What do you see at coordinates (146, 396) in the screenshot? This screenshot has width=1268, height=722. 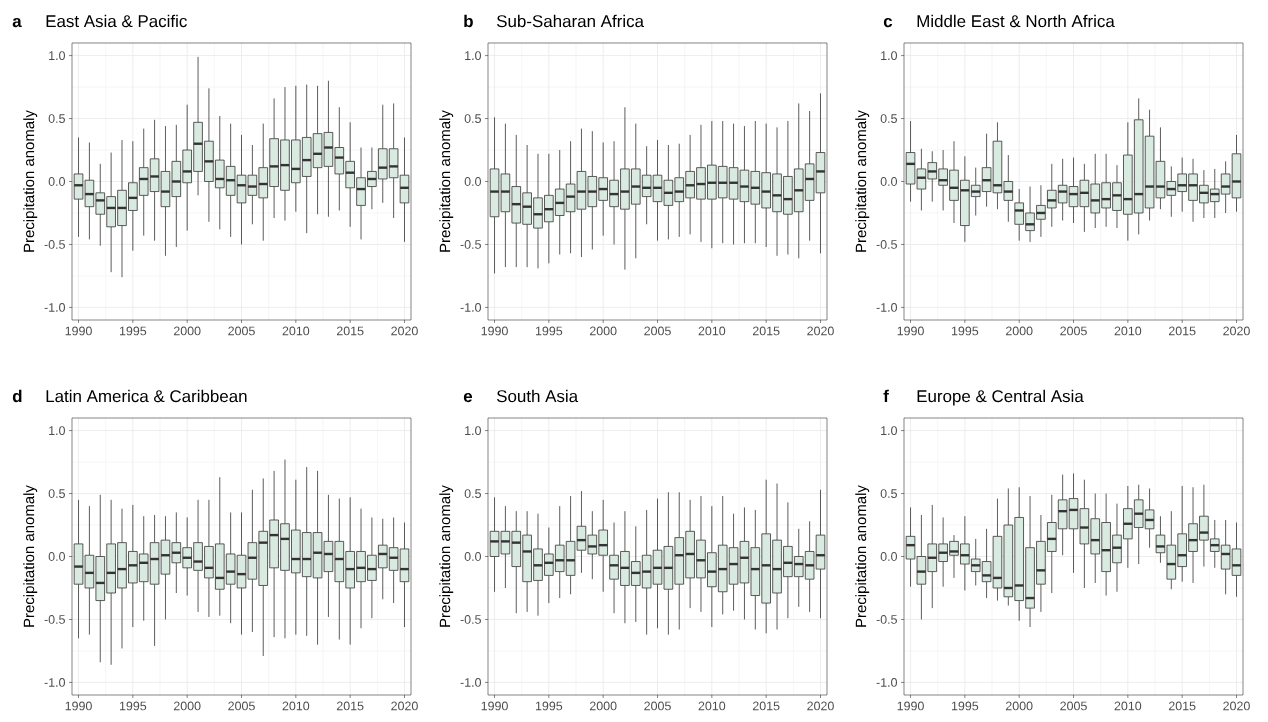 I see `chart-title: Latin America & Caribbean` at bounding box center [146, 396].